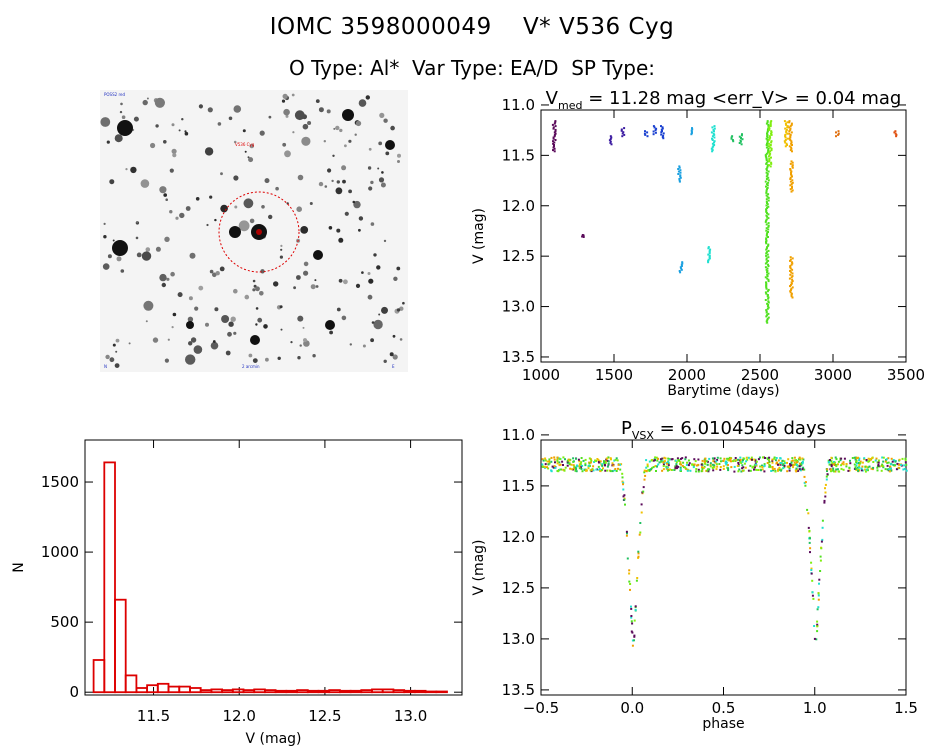  I want to click on image-label-bottom-left: N, so click(105, 366).